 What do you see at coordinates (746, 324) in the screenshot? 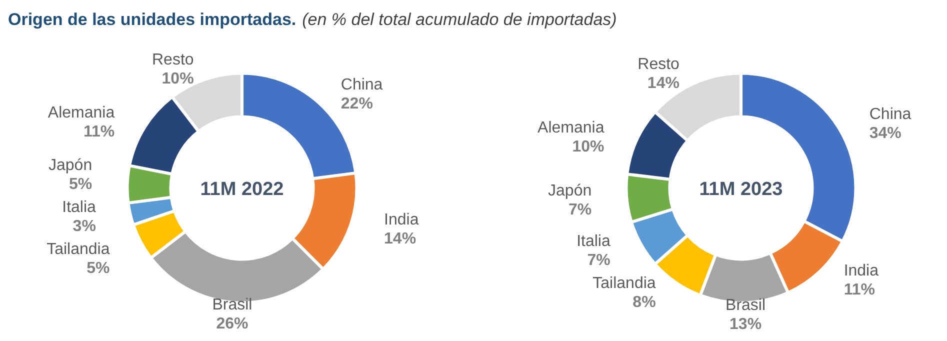
I see `data-label: 13%` at bounding box center [746, 324].